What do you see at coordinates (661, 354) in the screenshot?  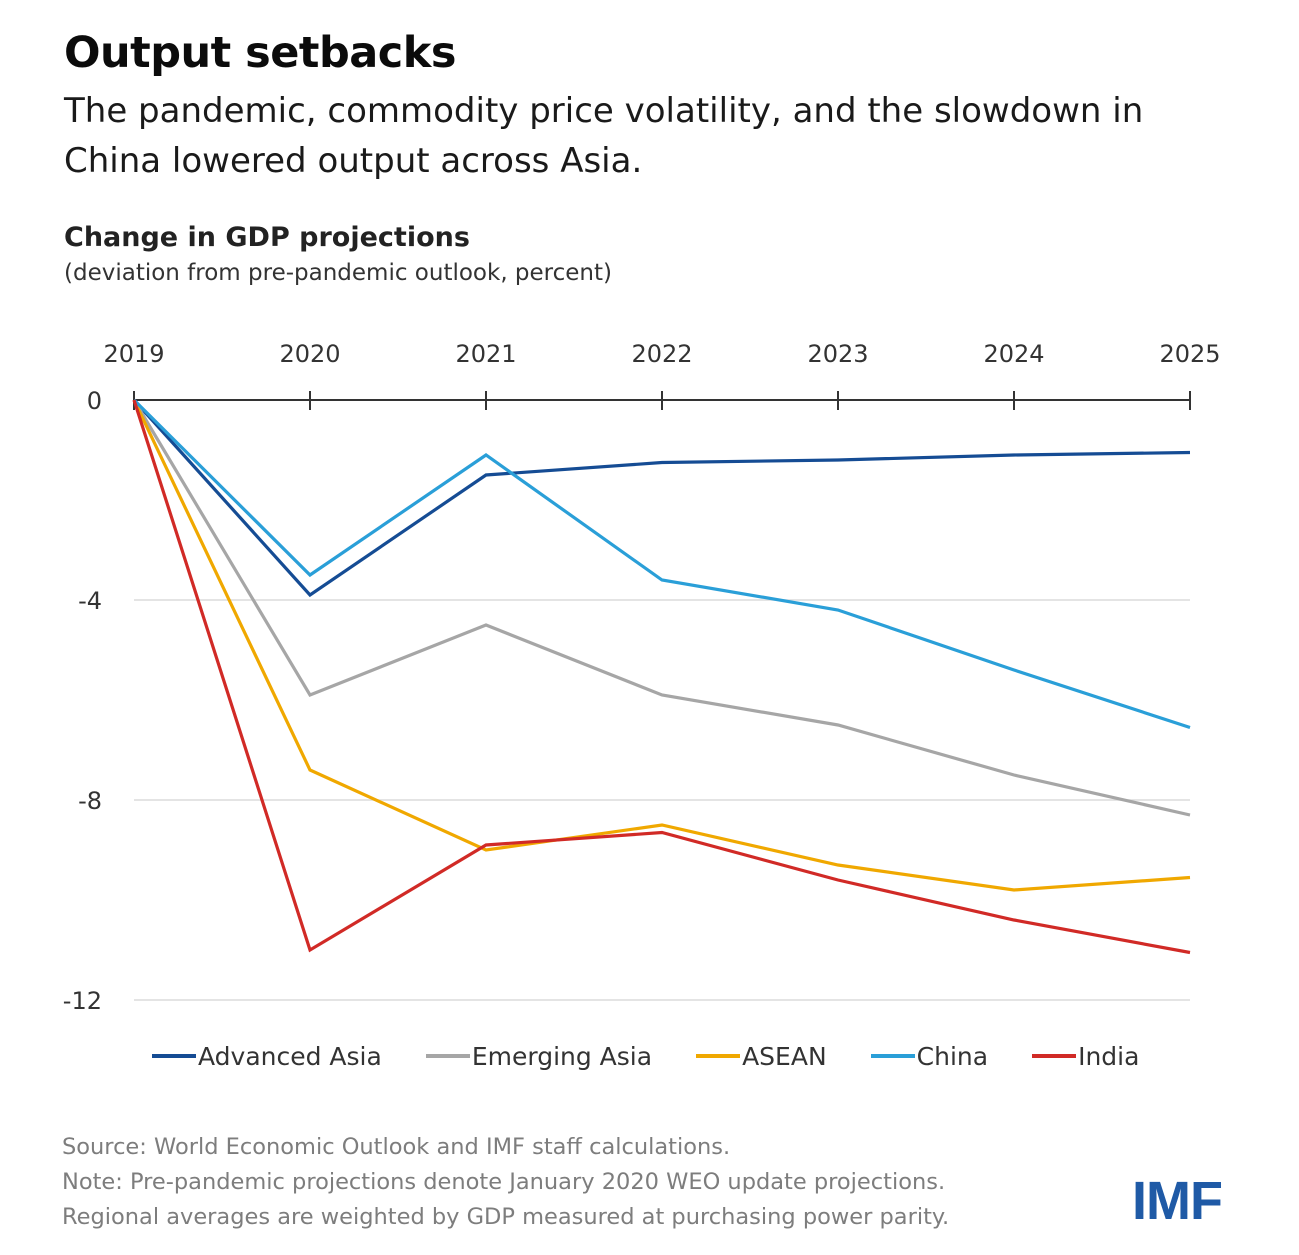 I see `x-tick-label: 2022` at bounding box center [661, 354].